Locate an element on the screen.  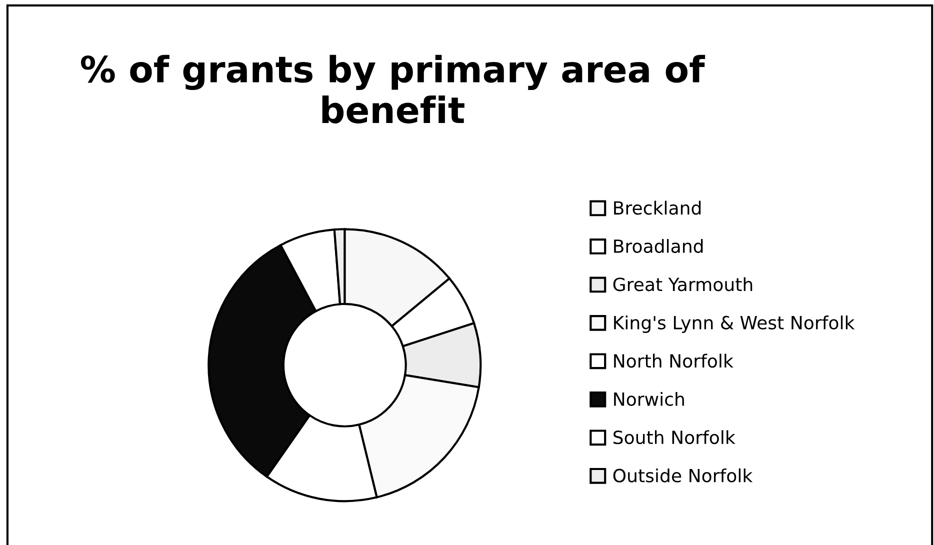
legend-label: Great Yarmouth is located at coordinates (682, 284).